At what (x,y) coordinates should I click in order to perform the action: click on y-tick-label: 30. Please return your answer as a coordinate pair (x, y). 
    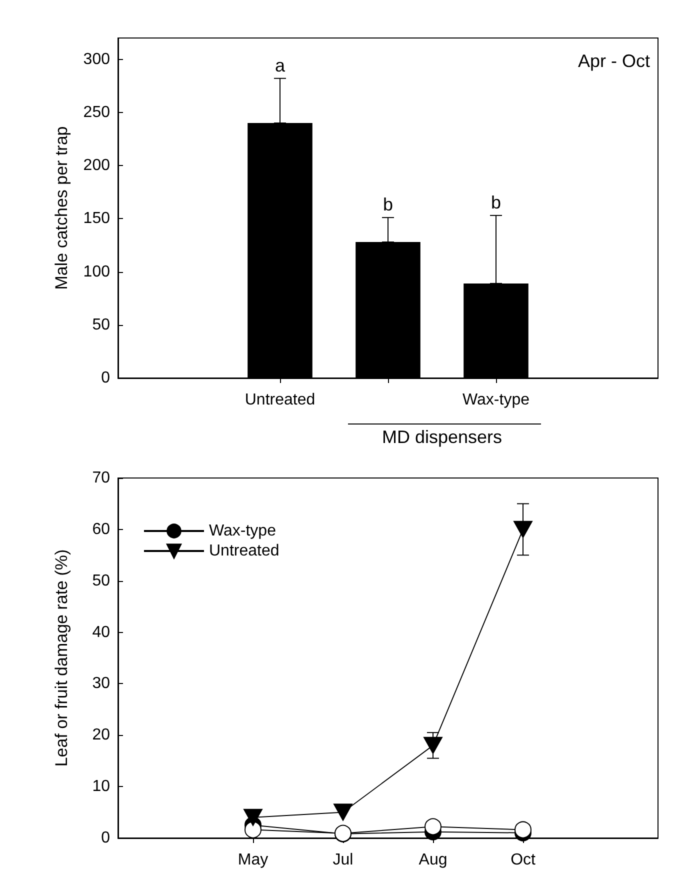
    Looking at the image, I should click on (101, 683).